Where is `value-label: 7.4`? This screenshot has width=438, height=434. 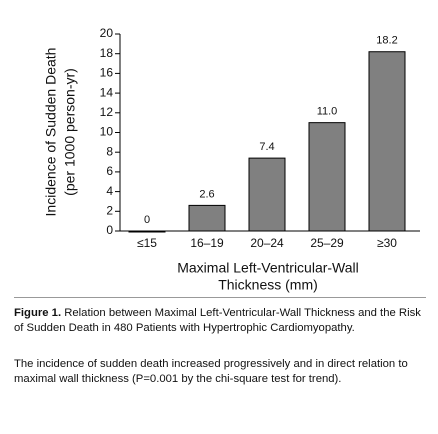
value-label: 7.4 is located at coordinates (266, 147).